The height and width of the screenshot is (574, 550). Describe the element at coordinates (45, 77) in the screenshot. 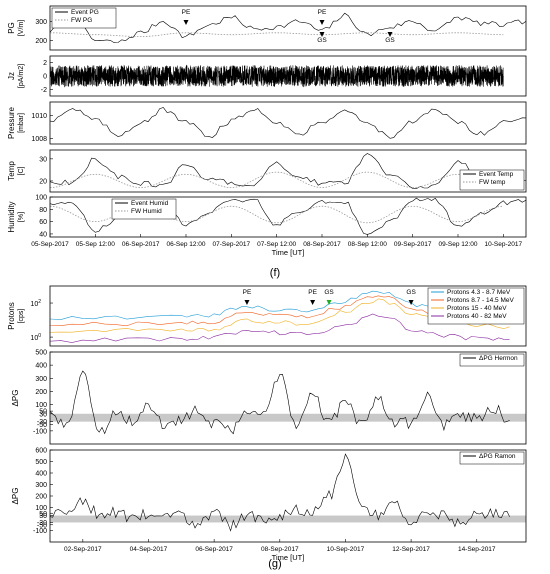

I see `y-tick-label: 0` at that location.